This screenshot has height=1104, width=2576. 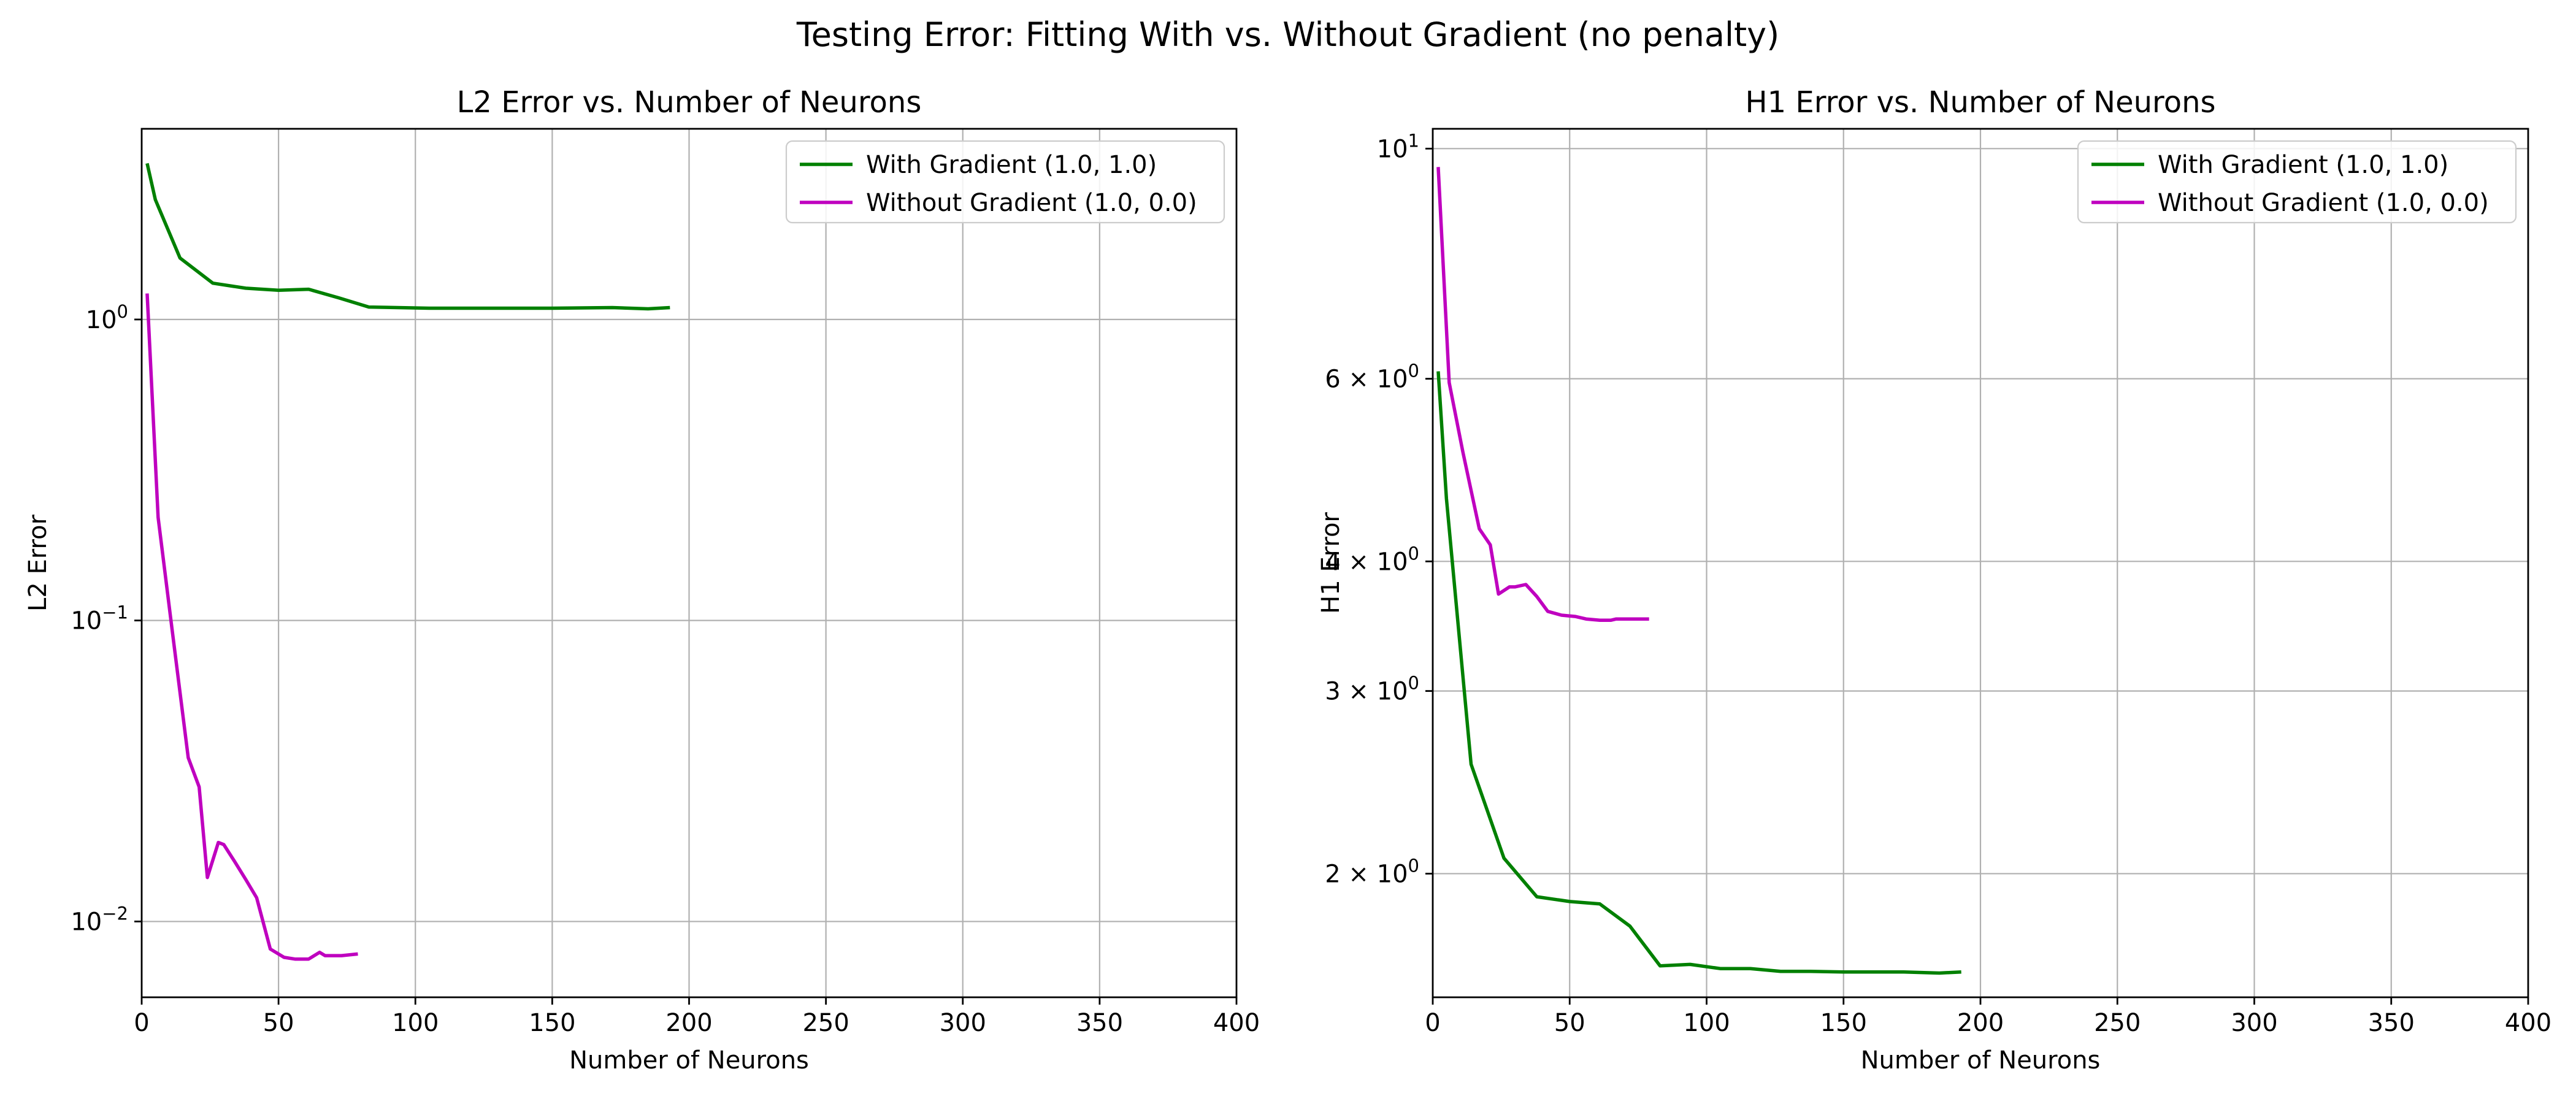 What do you see at coordinates (689, 102) in the screenshot?
I see `chart-title: L2 Error vs. Number of Neurons` at bounding box center [689, 102].